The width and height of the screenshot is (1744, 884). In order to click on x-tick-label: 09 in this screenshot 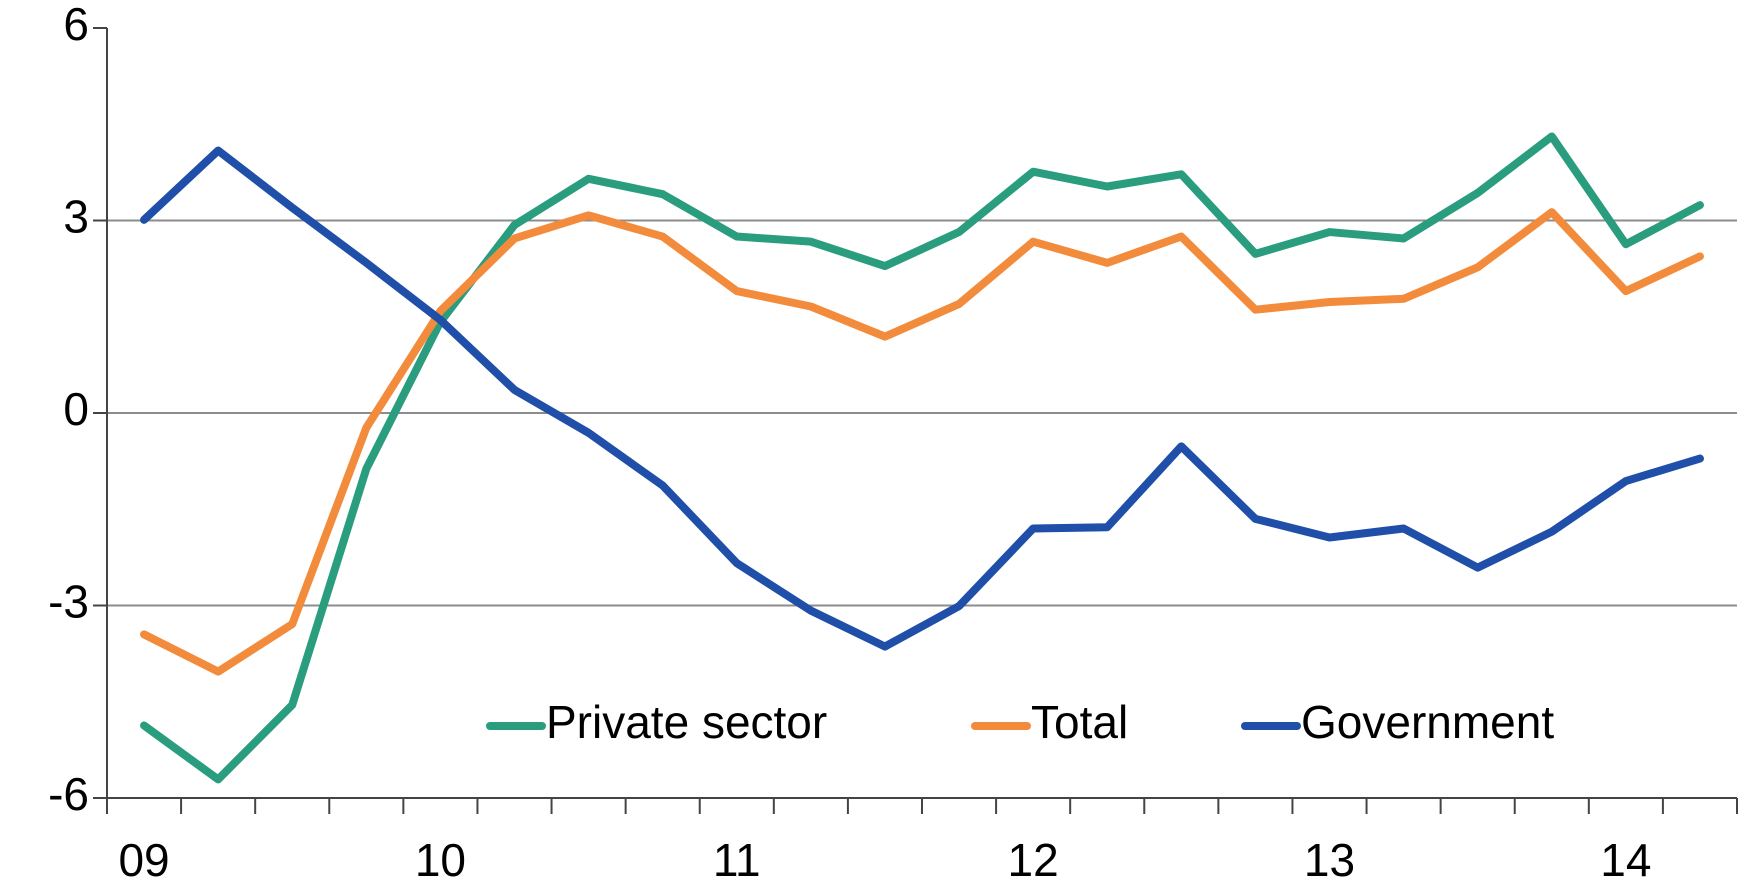, I will do `click(143, 859)`.